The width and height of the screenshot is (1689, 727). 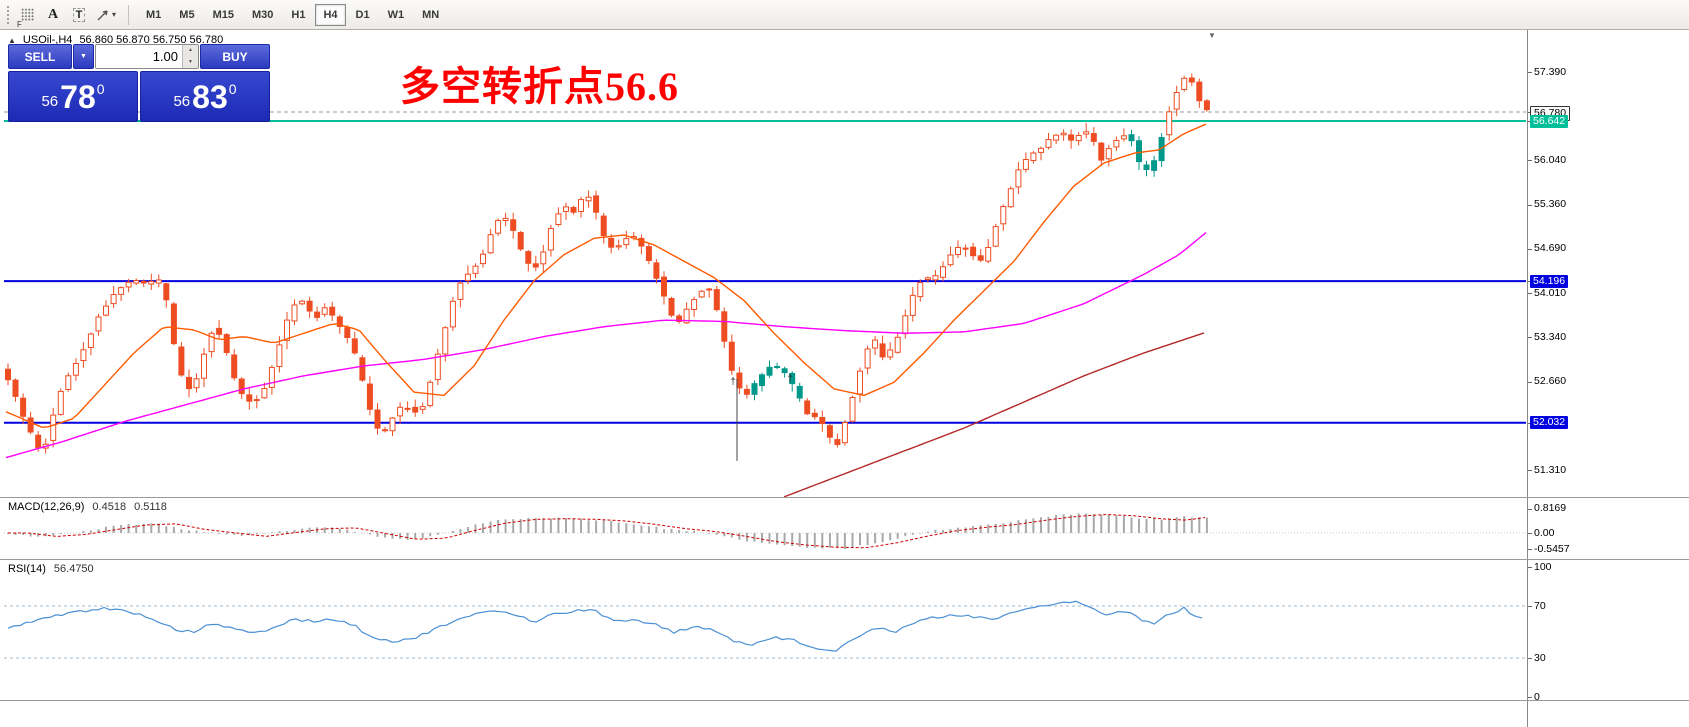 I want to click on axis-label: 56.040, so click(x=1550, y=159).